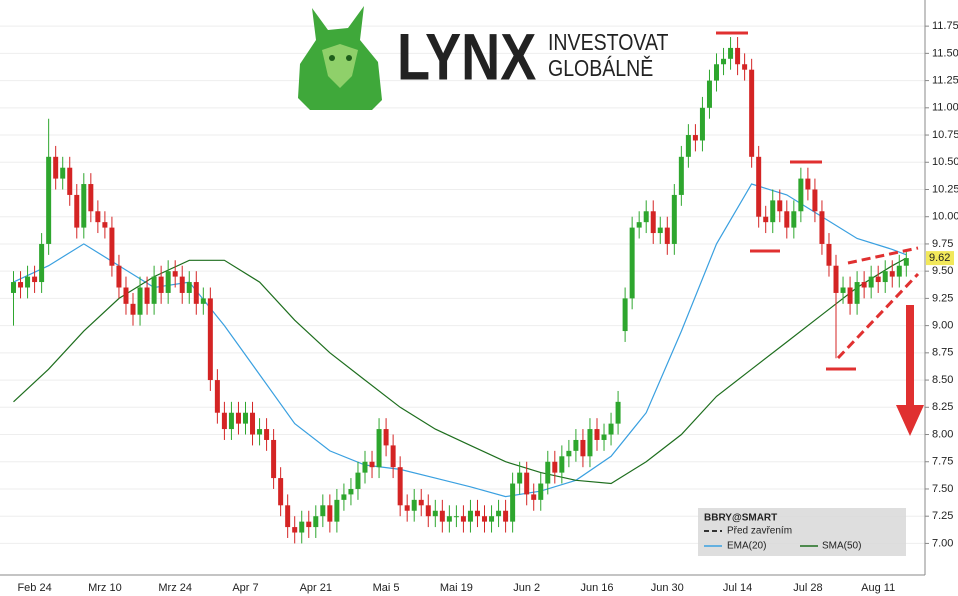  Describe the element at coordinates (456, 588) in the screenshot. I see `x-tick-label: Mai 19` at that location.